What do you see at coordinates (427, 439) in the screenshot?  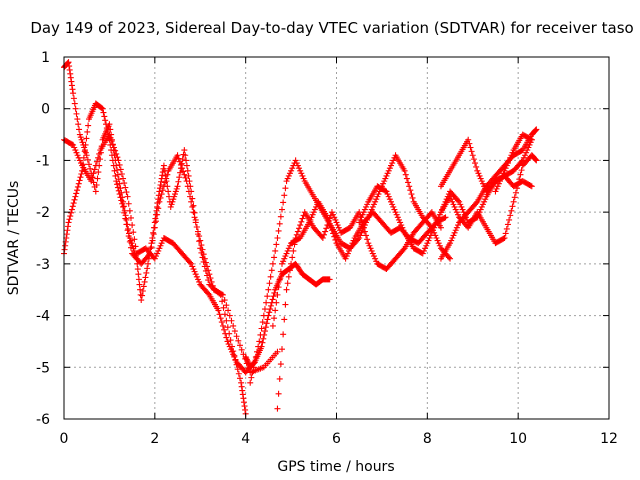 I see `x-tick-label: 8` at bounding box center [427, 439].